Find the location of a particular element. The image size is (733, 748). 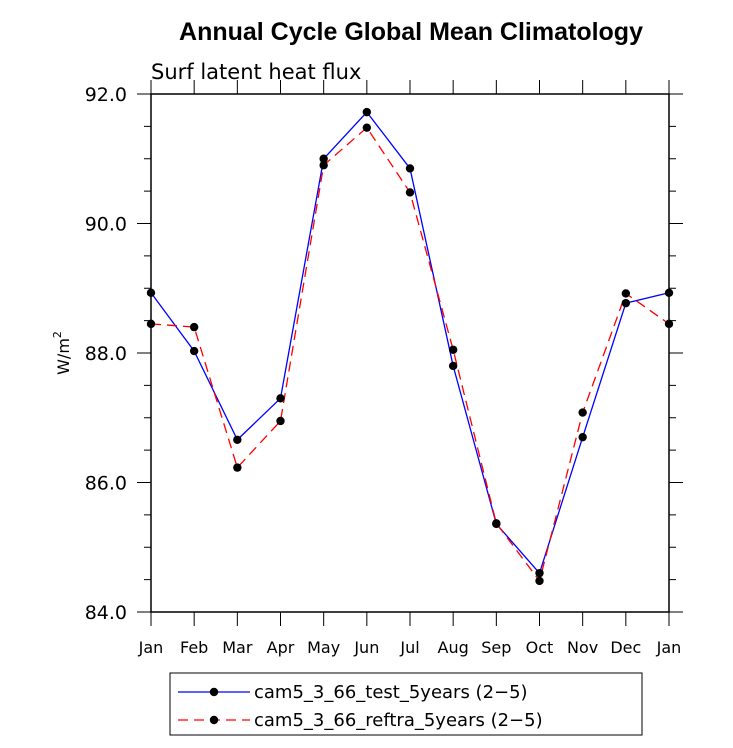

legend-label-2: cam5_3_66_reftra_5years (2−5) is located at coordinates (398, 720).